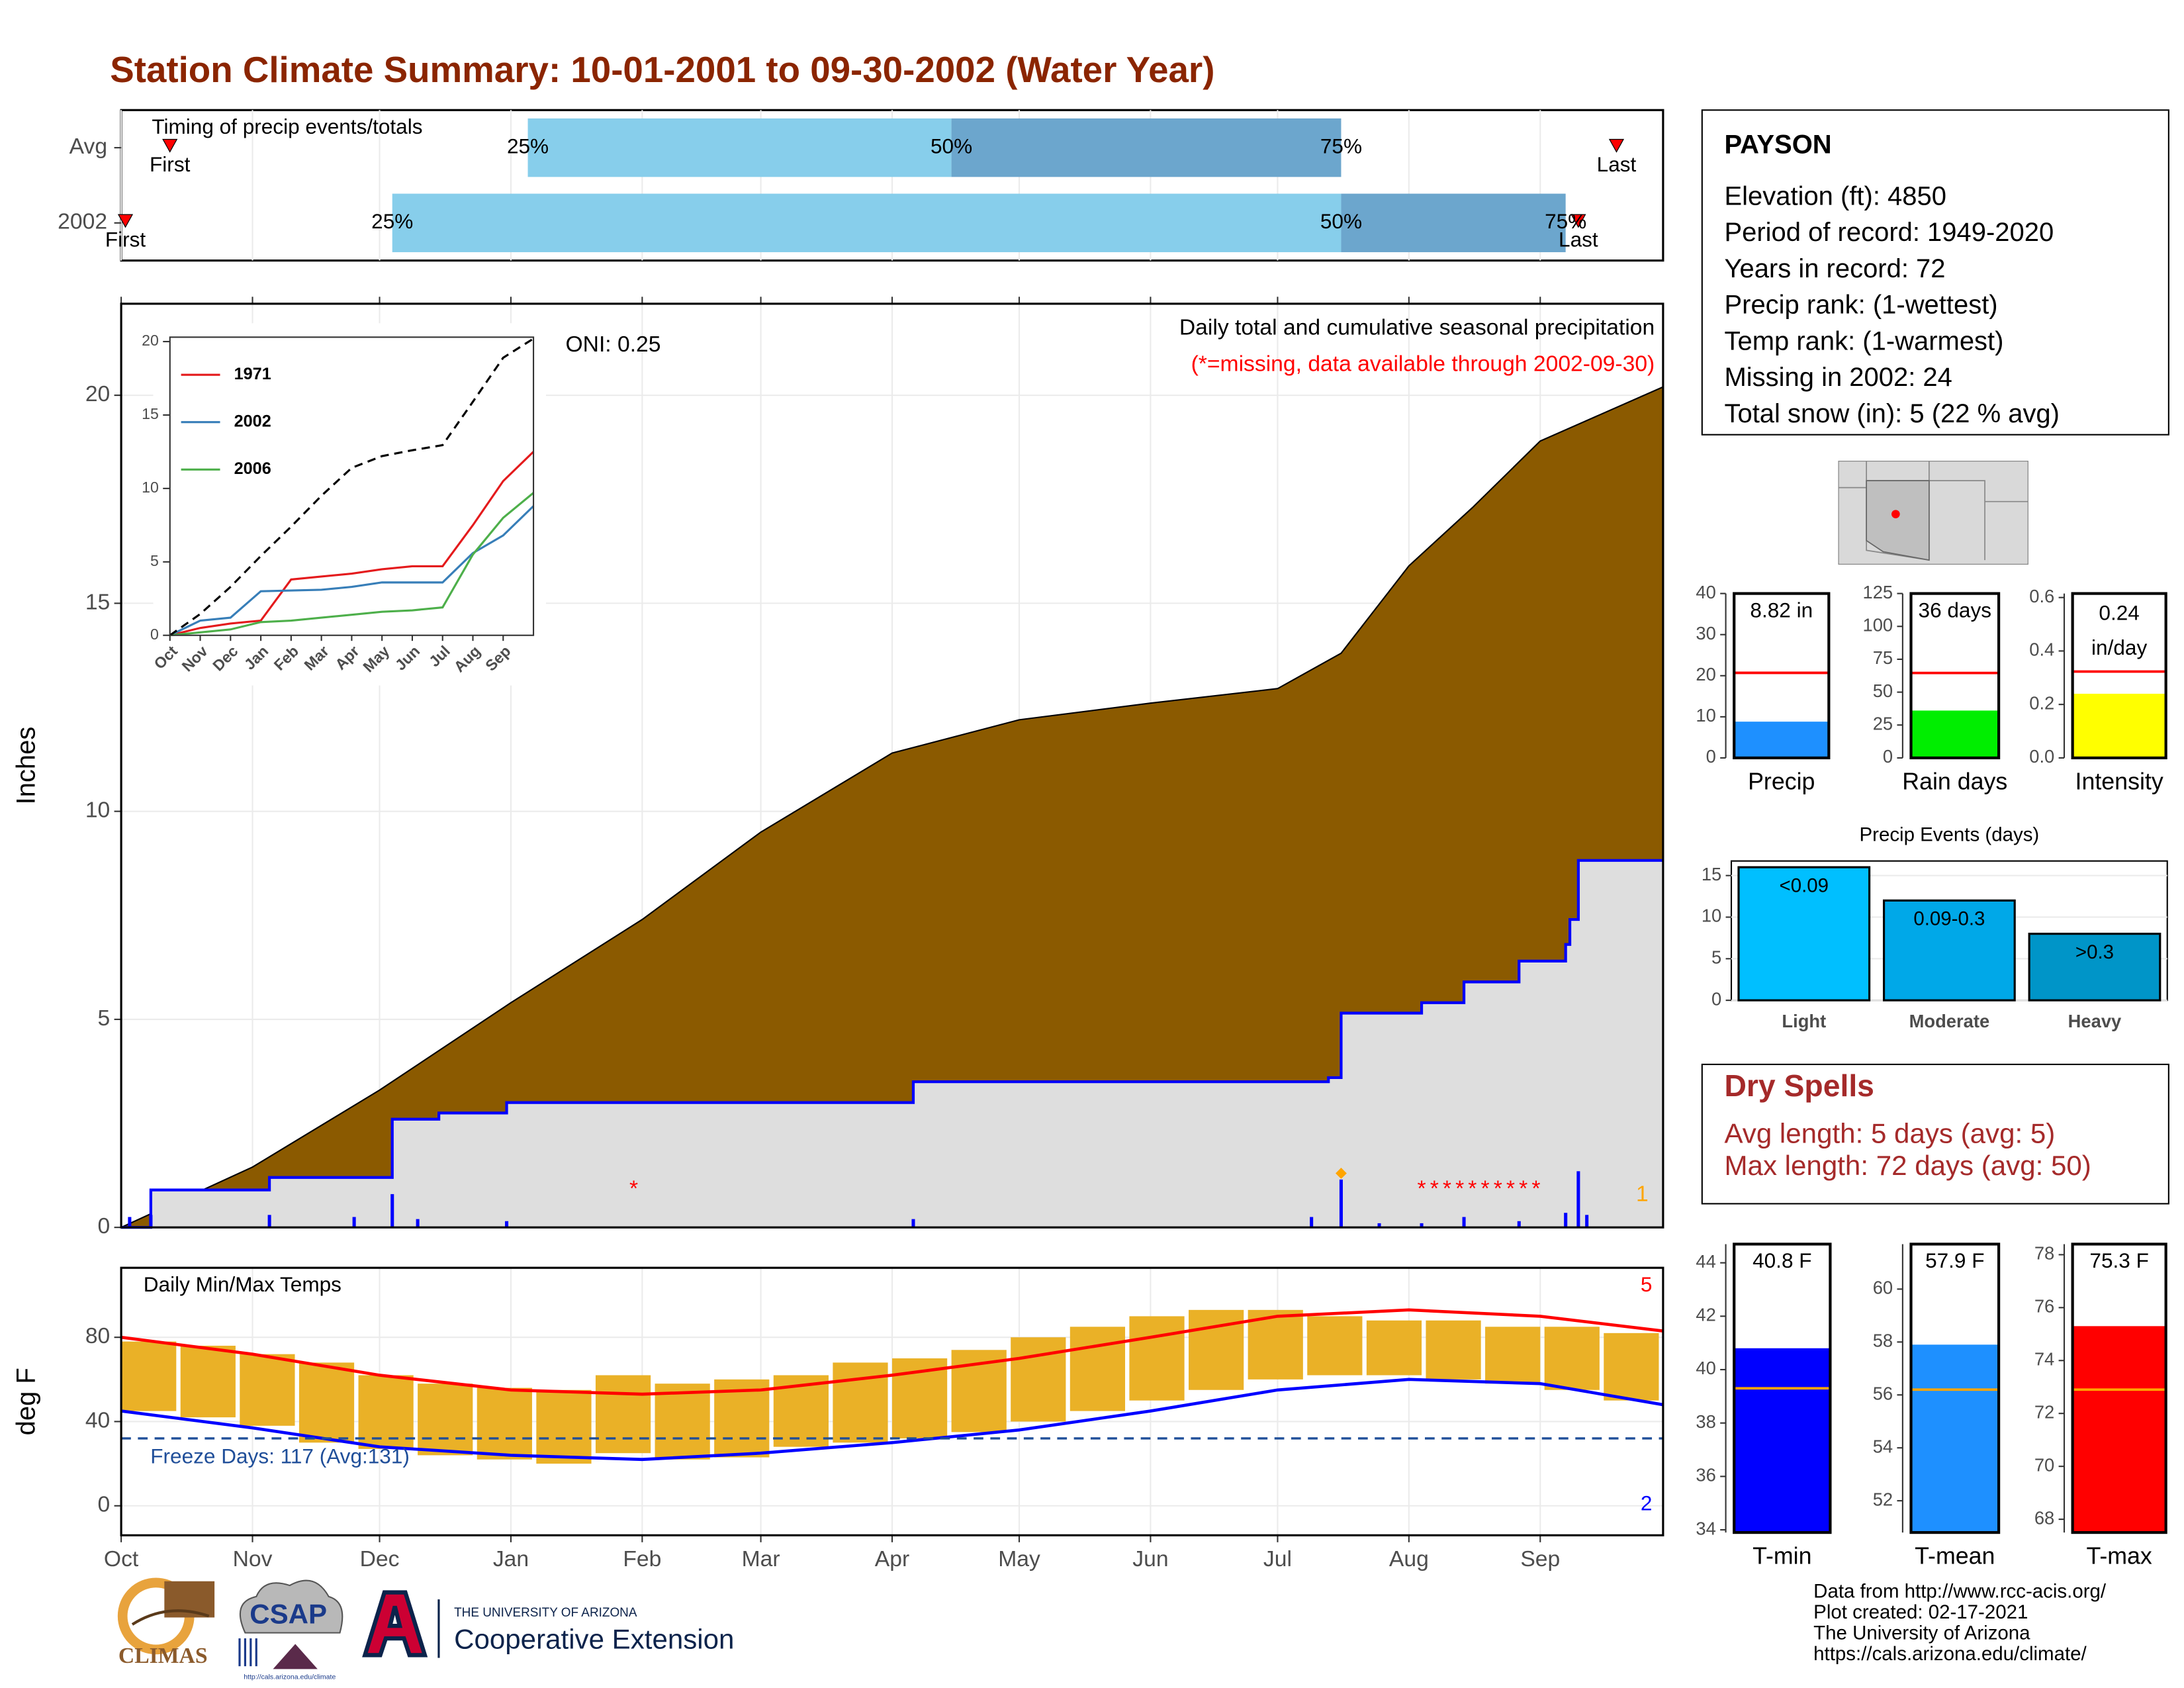 The height and width of the screenshot is (1688, 2184). Describe the element at coordinates (1895, 514) in the screenshot. I see `map-station` at that location.